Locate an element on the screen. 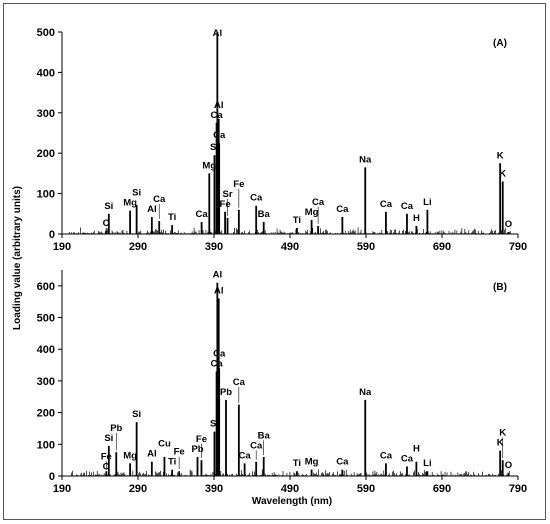 This screenshot has width=550, height=524. y-tick-label: 600 is located at coordinates (46, 287).